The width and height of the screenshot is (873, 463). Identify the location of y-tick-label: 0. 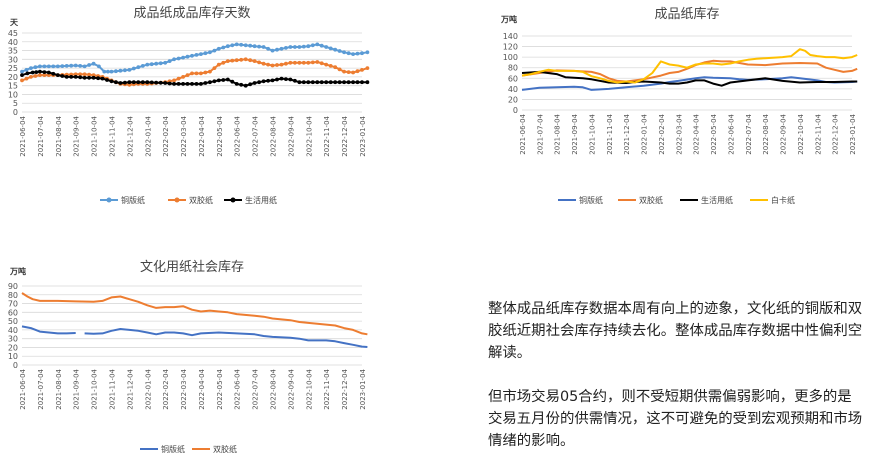
(15, 365).